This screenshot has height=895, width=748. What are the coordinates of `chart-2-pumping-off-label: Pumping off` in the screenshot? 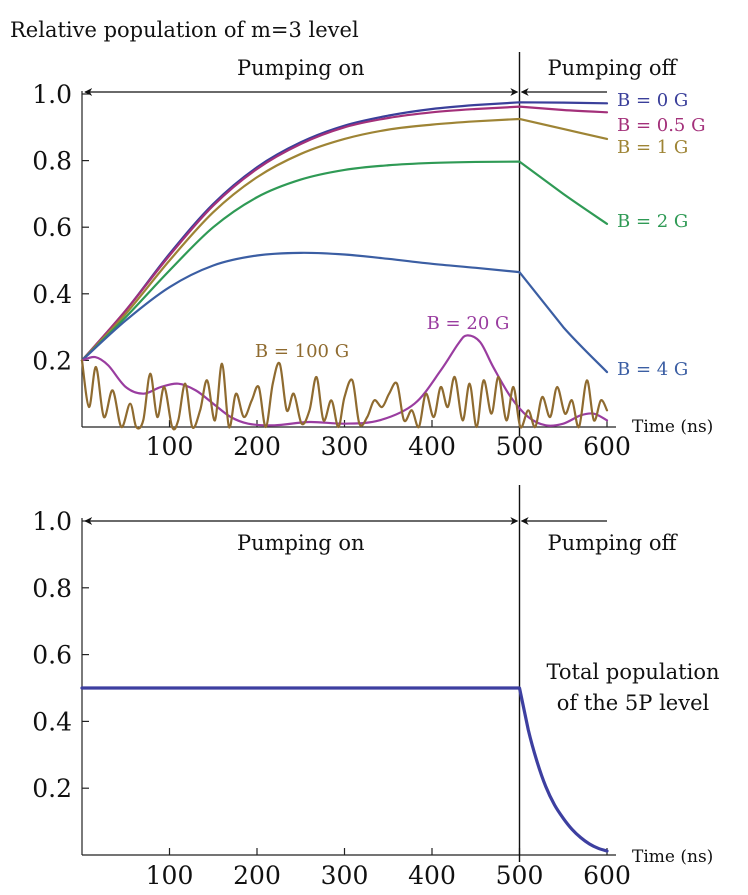 It's located at (613, 543).